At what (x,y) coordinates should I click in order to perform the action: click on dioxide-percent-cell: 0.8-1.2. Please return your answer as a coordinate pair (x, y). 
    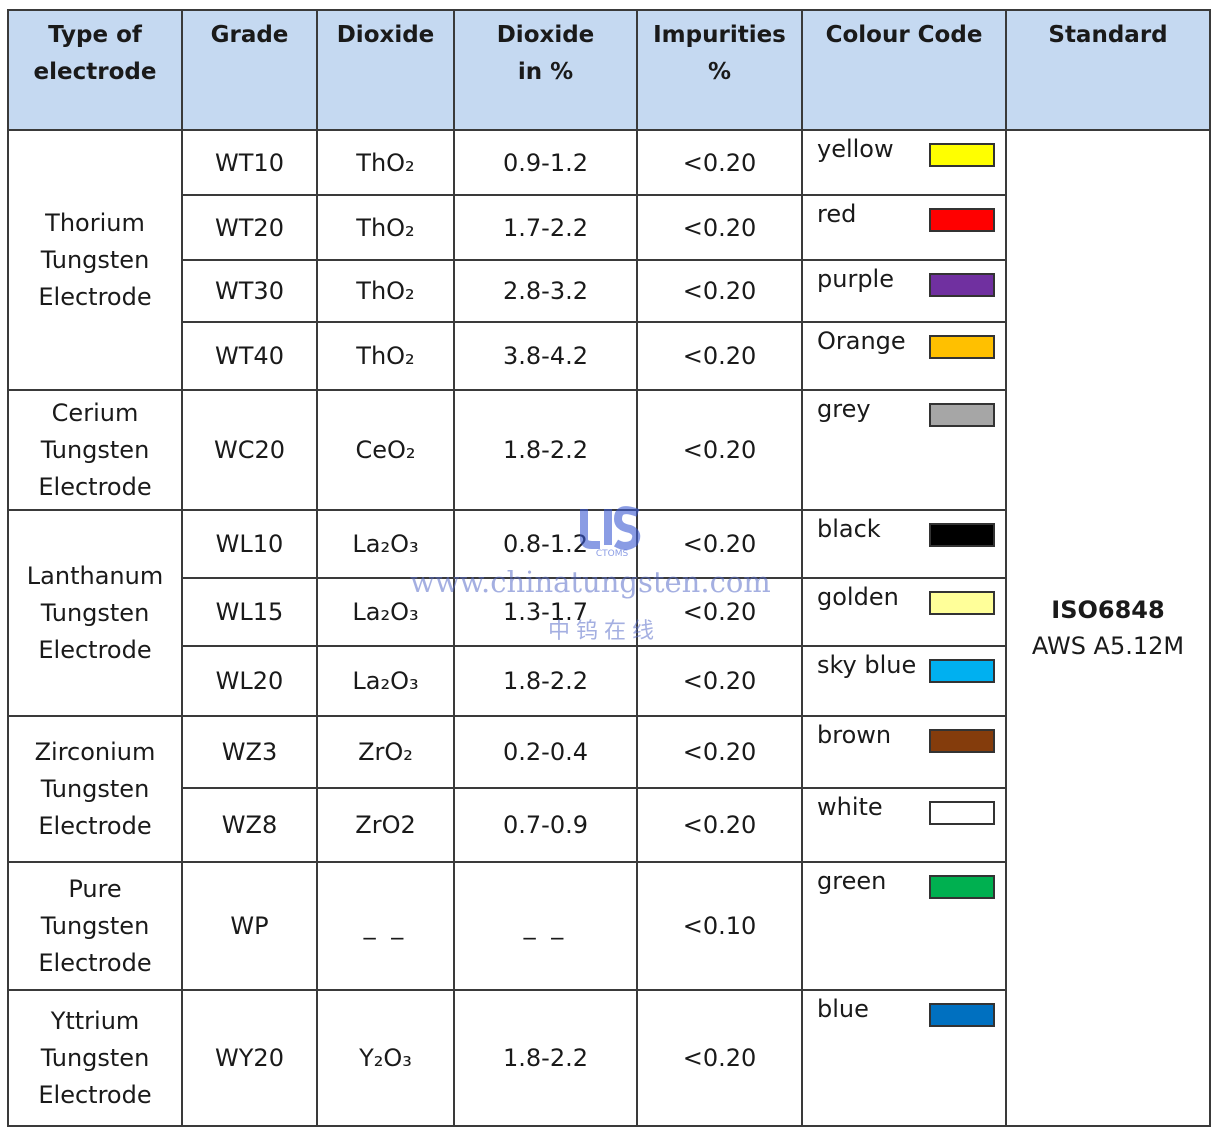
    Looking at the image, I should click on (545, 544).